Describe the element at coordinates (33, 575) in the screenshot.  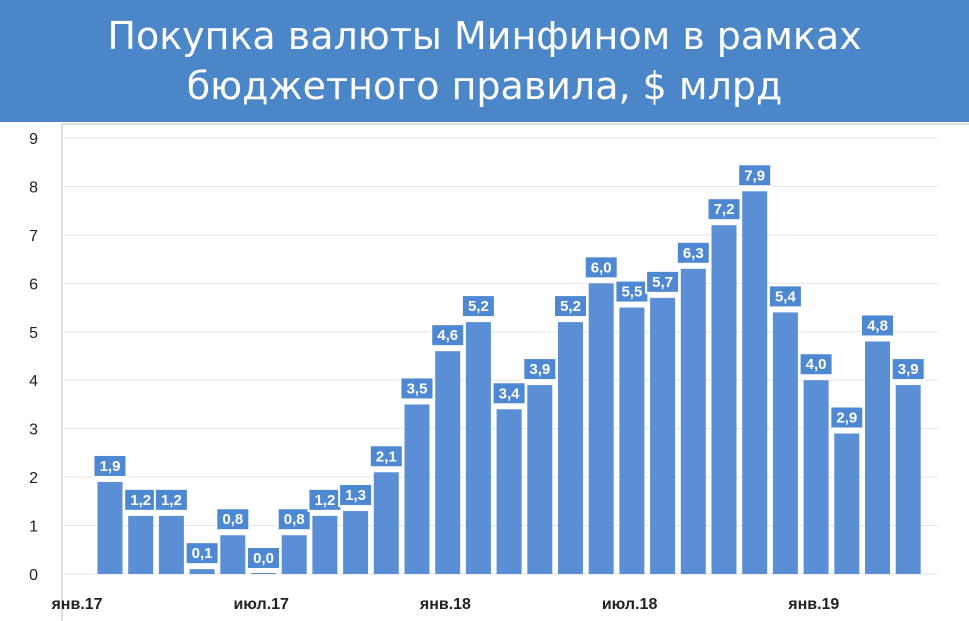
I see `y-tick-label: 0` at that location.